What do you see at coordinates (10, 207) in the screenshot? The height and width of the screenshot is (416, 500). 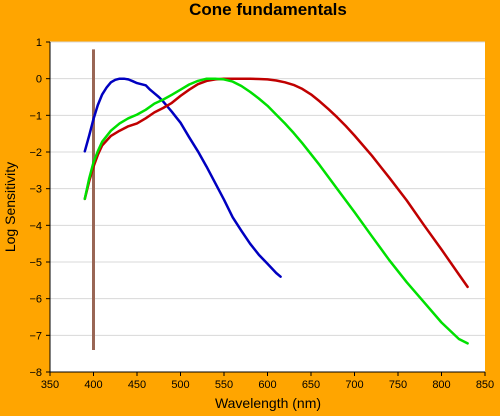 I see `y-axis-label: Log Sensitivity` at bounding box center [10, 207].